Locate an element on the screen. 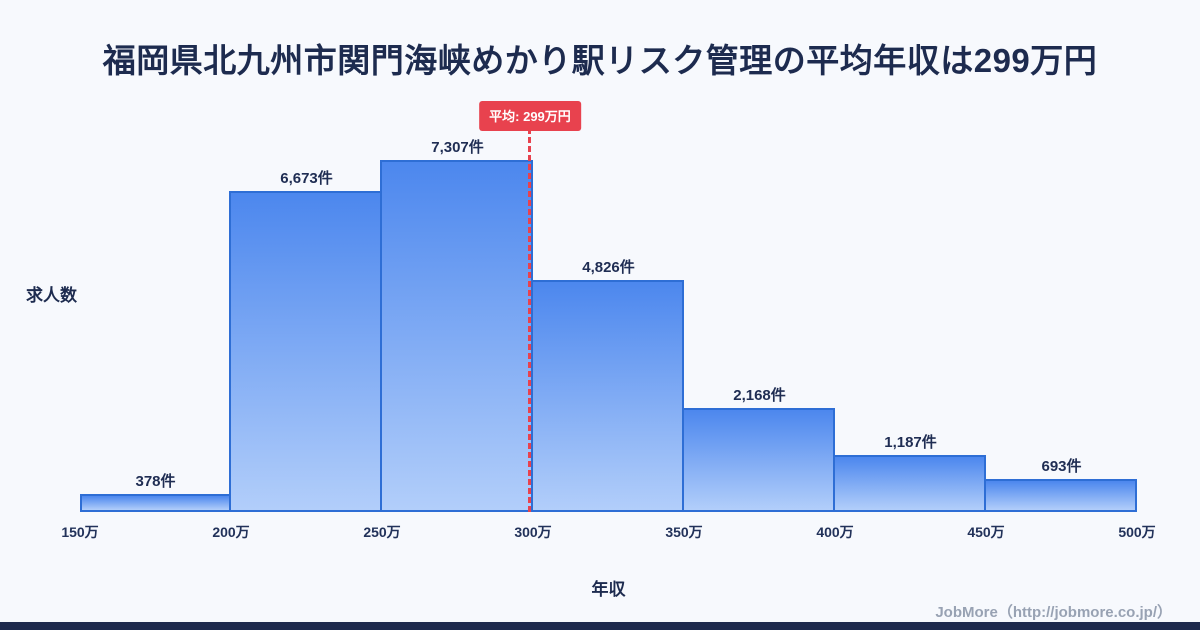  bottom-accent-bar is located at coordinates (600, 626).